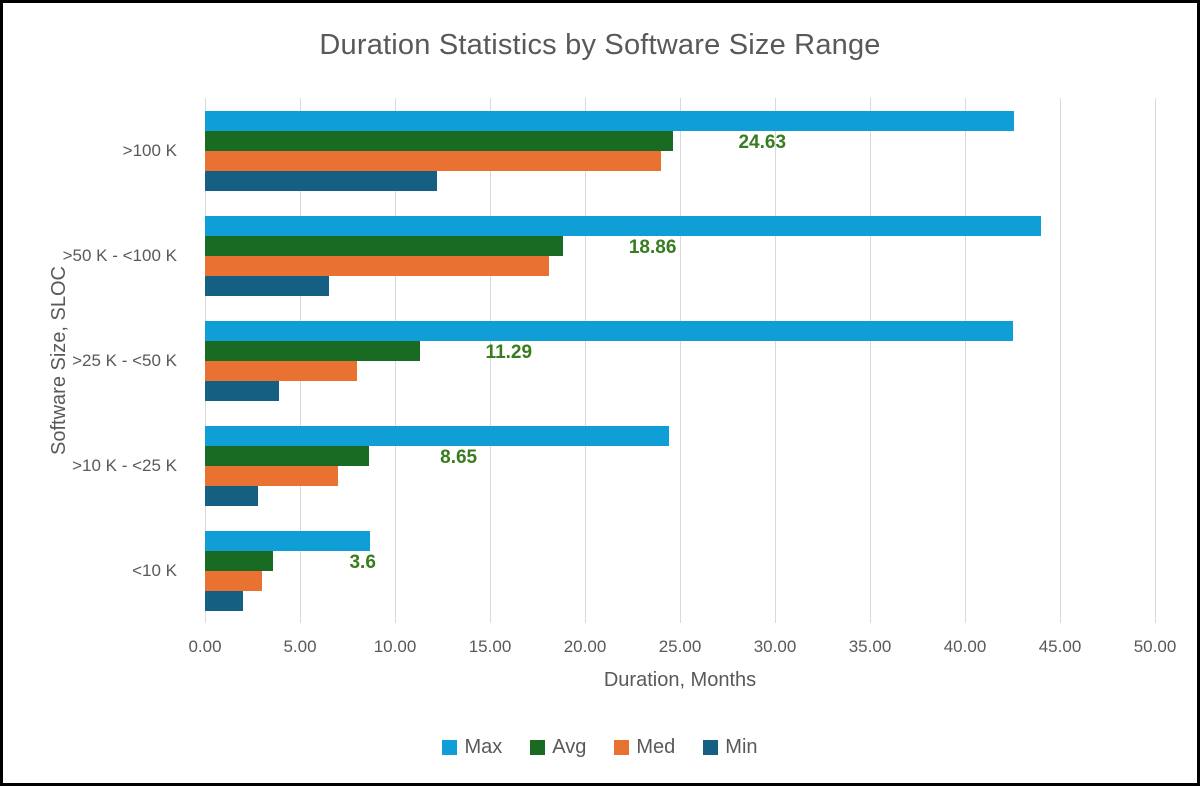  What do you see at coordinates (1155, 646) in the screenshot?
I see `x-tick-label: 50.00` at bounding box center [1155, 646].